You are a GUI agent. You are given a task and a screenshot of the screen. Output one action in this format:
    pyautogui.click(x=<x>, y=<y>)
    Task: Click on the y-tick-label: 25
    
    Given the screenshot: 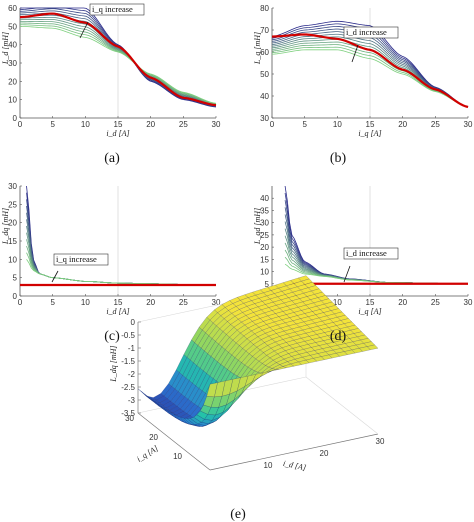 What is the action you would take?
    pyautogui.click(x=12, y=204)
    